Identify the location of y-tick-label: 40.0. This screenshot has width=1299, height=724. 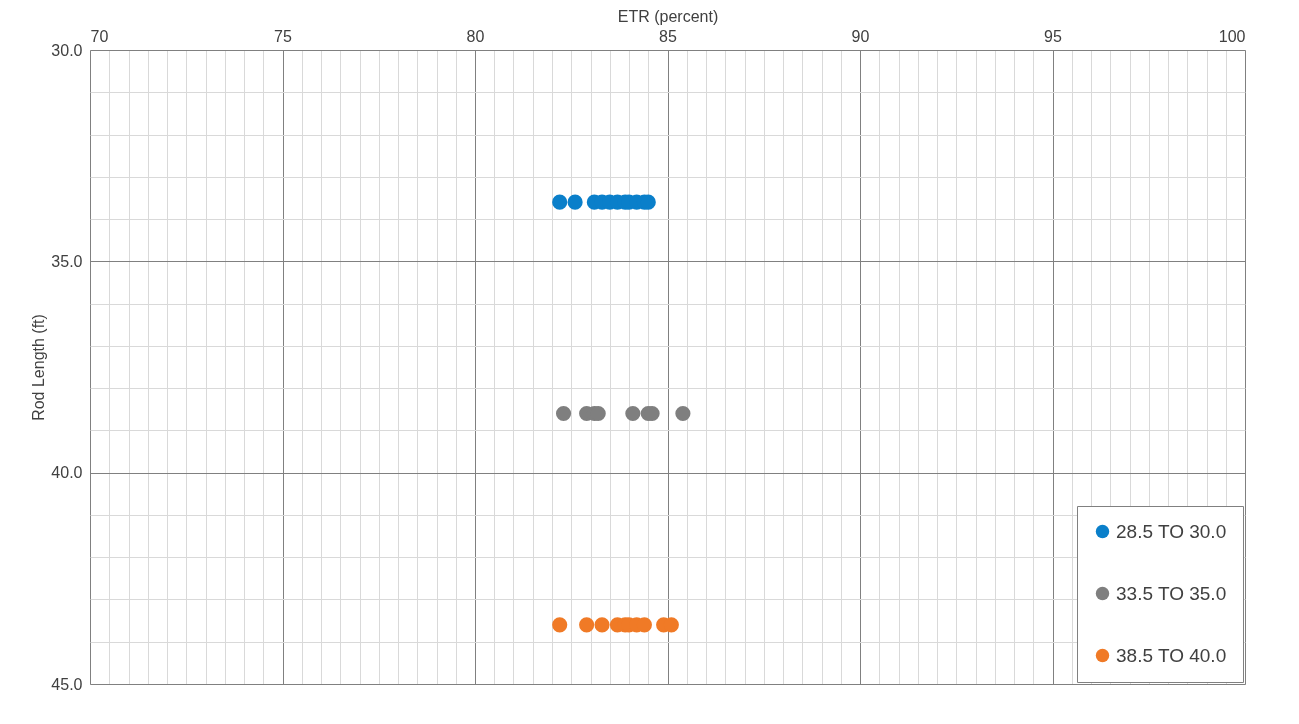
(67, 473).